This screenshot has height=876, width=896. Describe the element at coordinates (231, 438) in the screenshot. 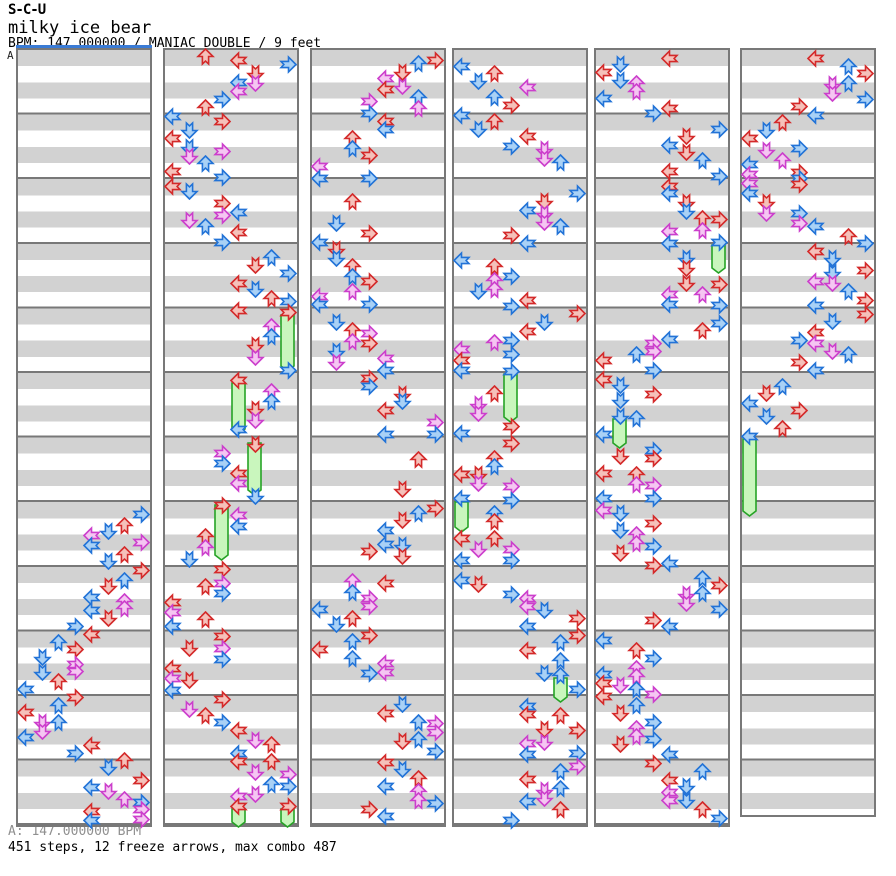

I see `chart-column` at that location.